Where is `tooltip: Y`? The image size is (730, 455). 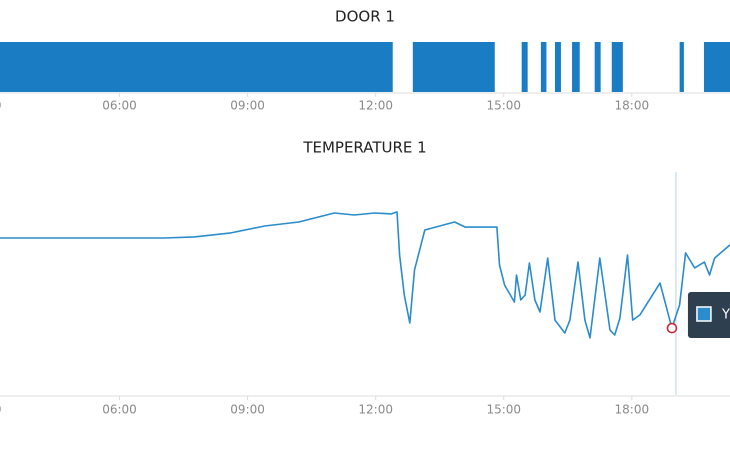 tooltip: Y is located at coordinates (708, 315).